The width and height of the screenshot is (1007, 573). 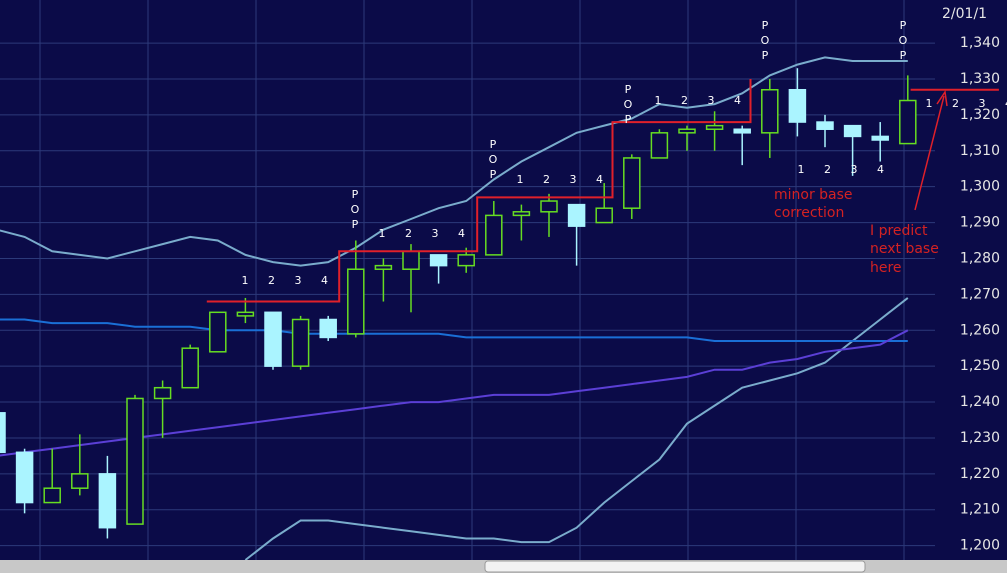 What do you see at coordinates (886, 268) in the screenshot?
I see `annotation: here` at bounding box center [886, 268].